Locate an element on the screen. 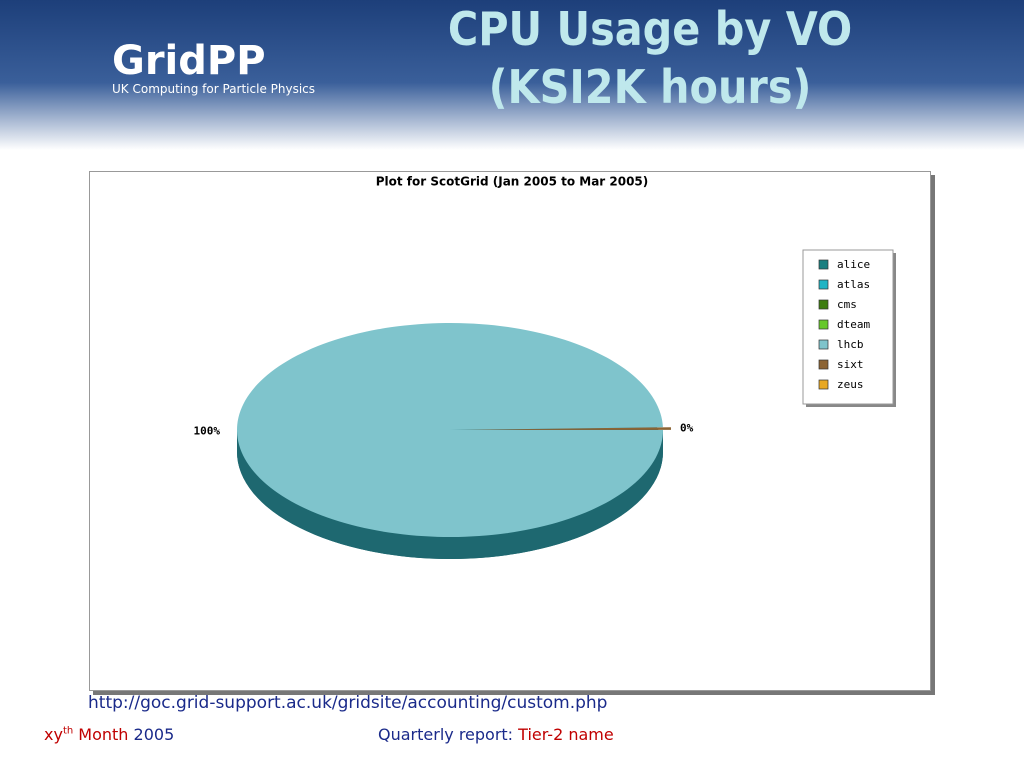 The height and width of the screenshot is (768, 1024). legend-label: zeus is located at coordinates (850, 384).